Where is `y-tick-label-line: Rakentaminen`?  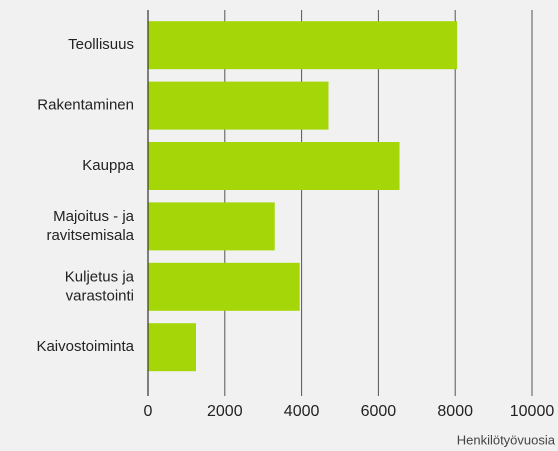
y-tick-label-line: Rakentaminen is located at coordinates (85, 105).